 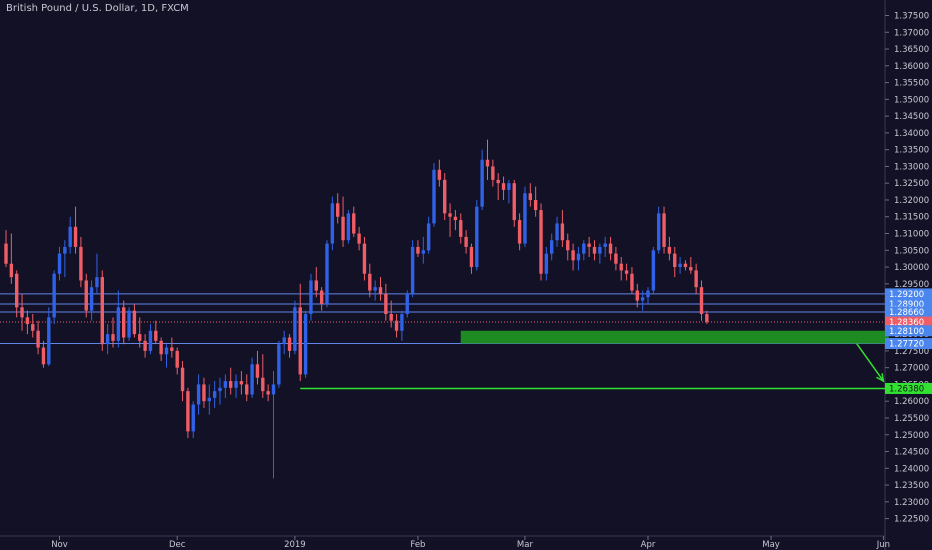 I want to click on x-tick-label: Mar, so click(x=525, y=545).